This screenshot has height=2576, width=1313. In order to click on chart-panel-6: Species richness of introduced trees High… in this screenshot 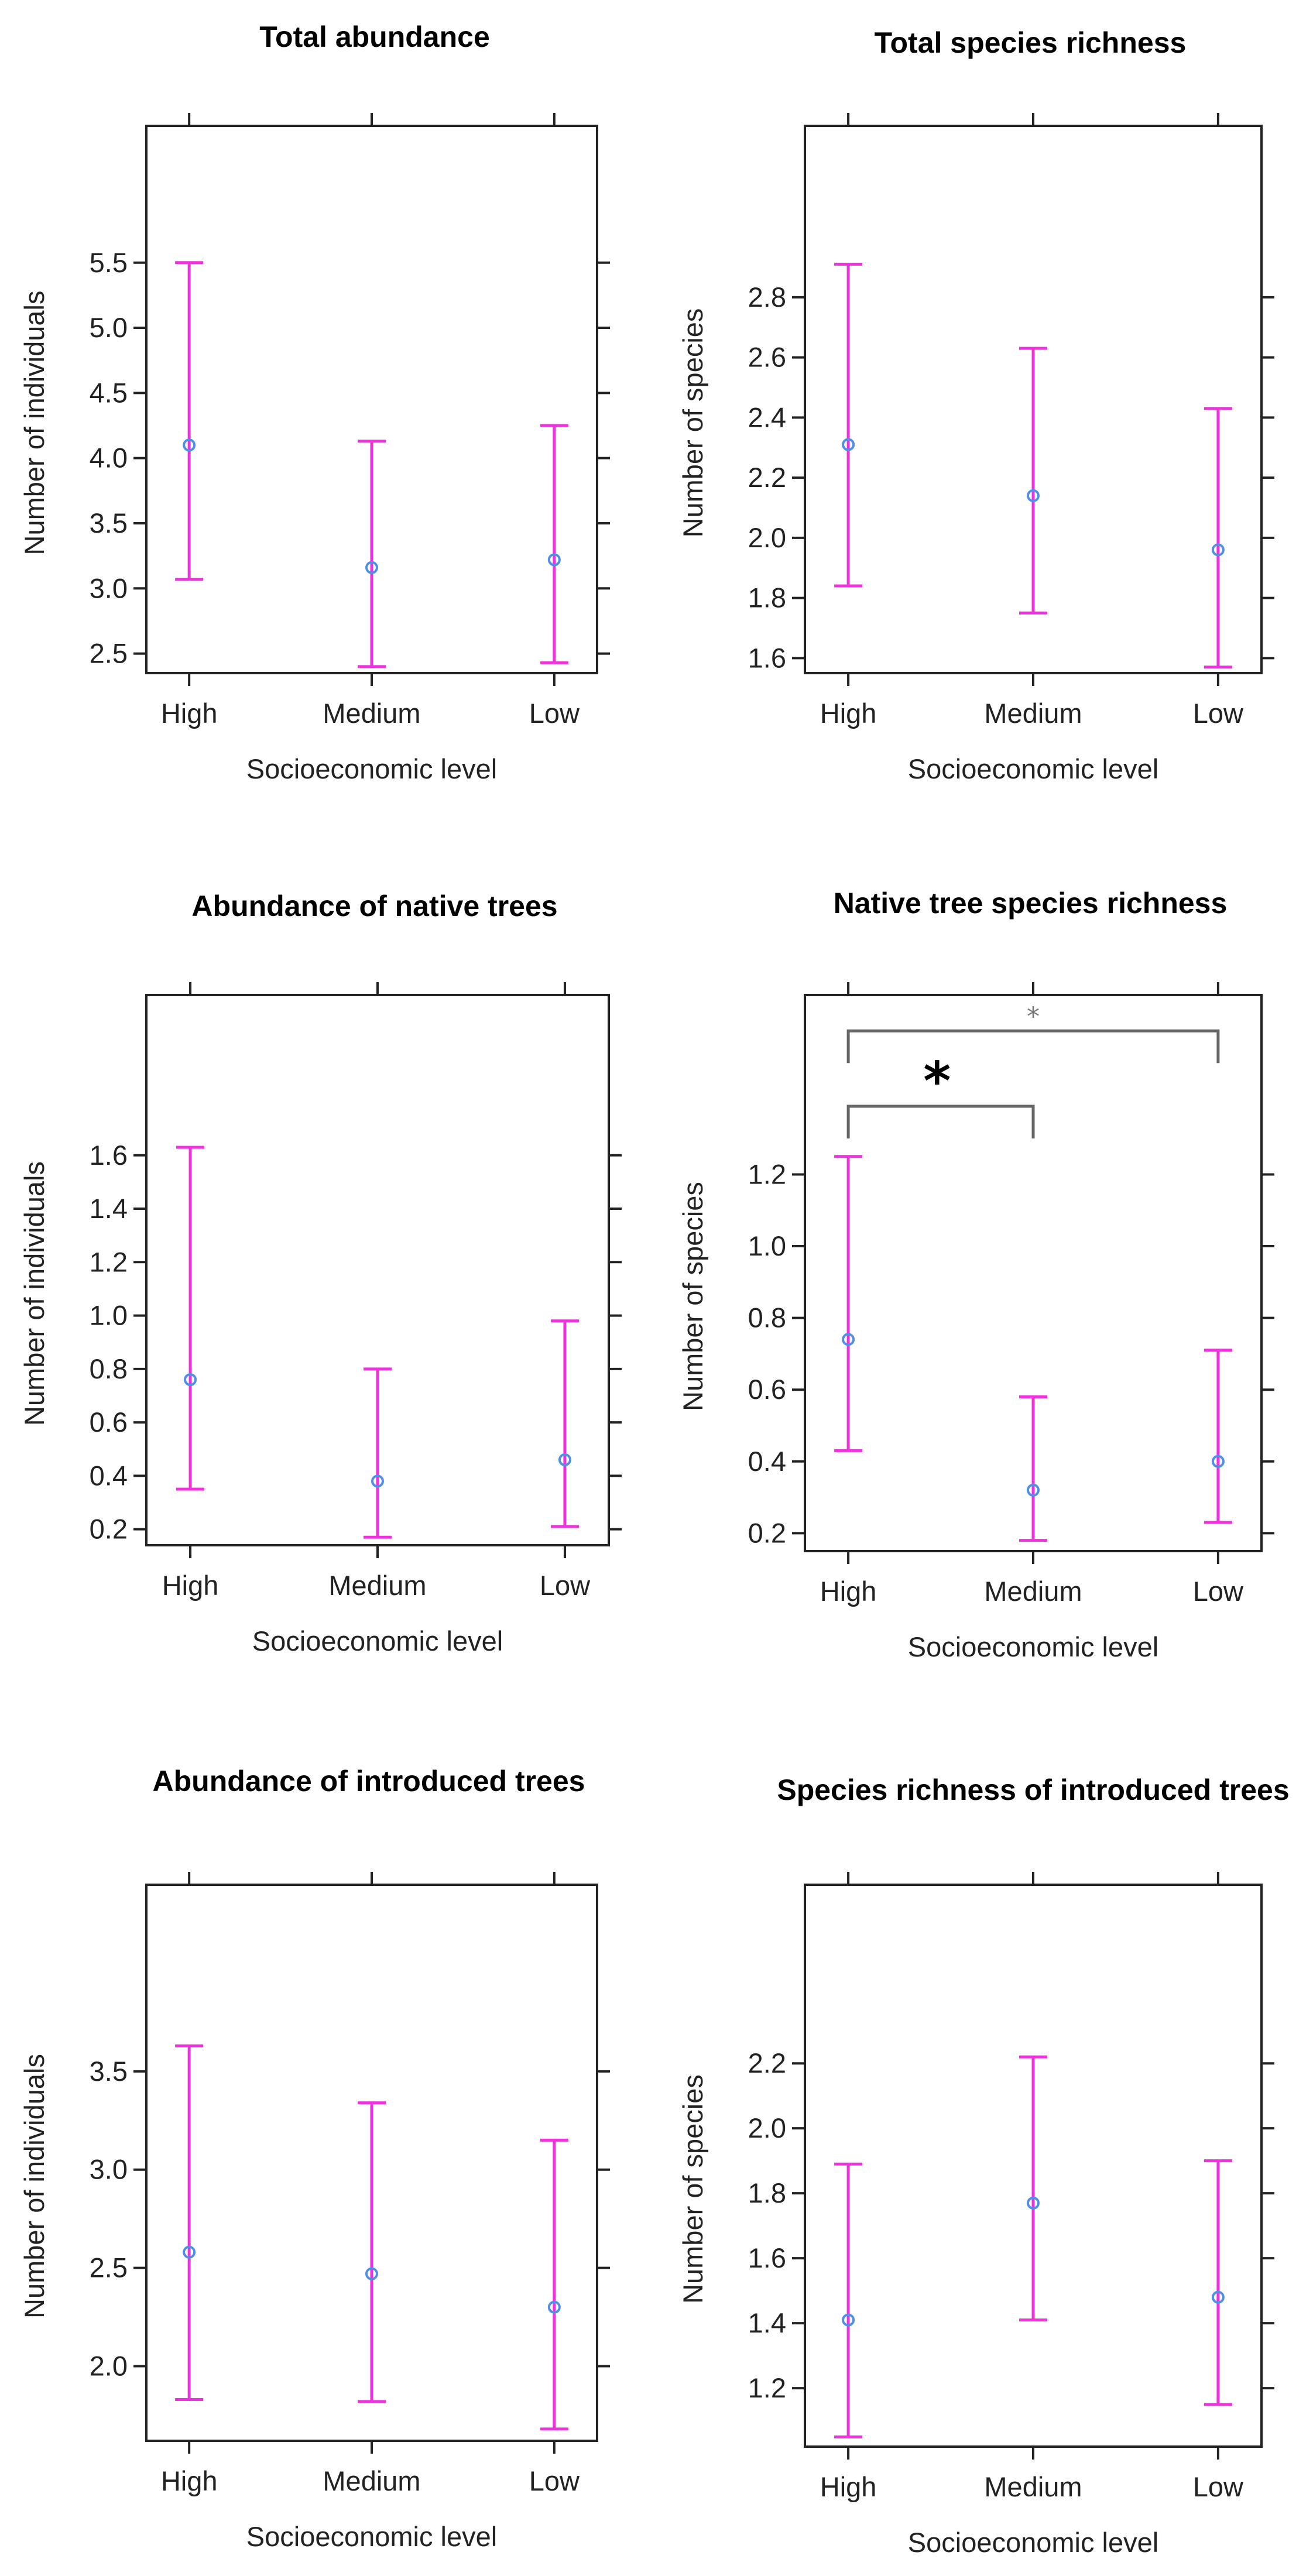, I will do `click(983, 2166)`.